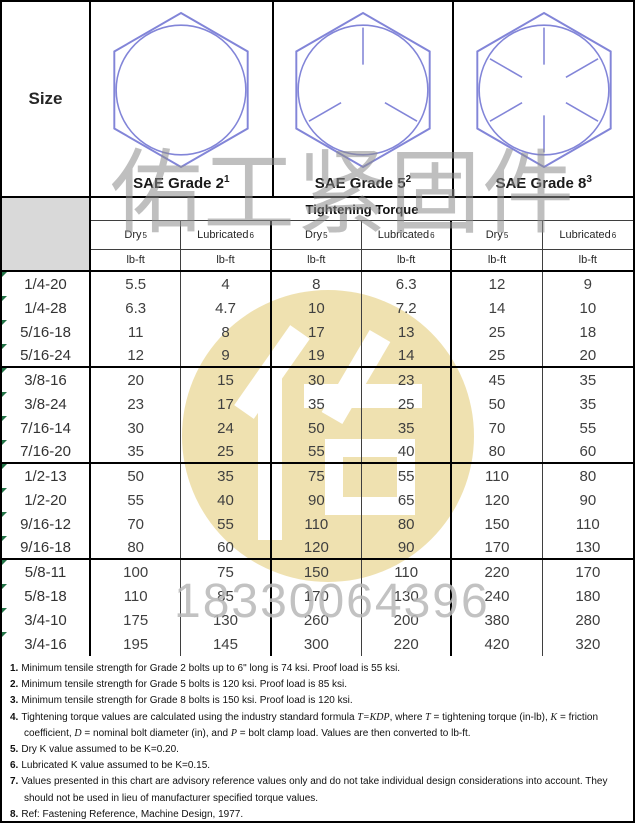 This screenshot has width=635, height=823. I want to click on torque-value-cell: 80, so click(136, 547).